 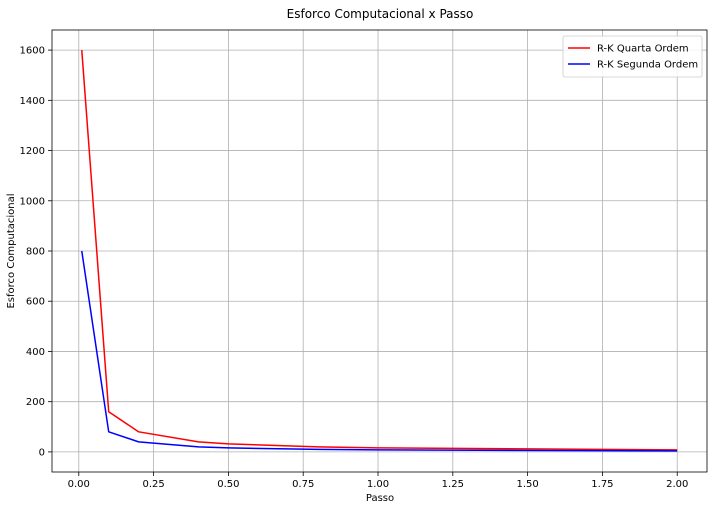 I want to click on x-tick-label: 0.50, so click(x=228, y=484).